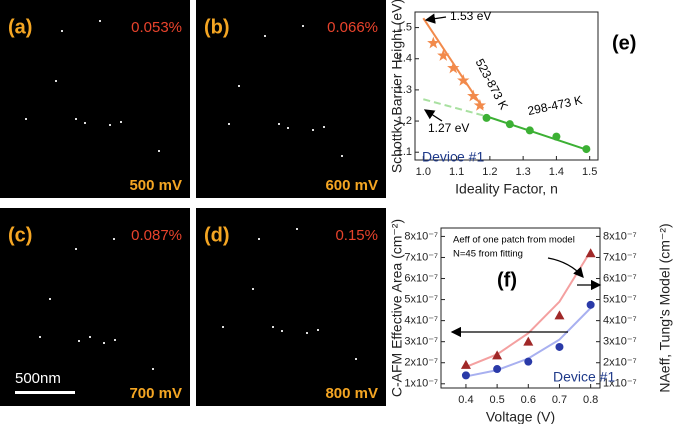  I want to click on x-axis-label: Voltage (V), so click(520, 416).